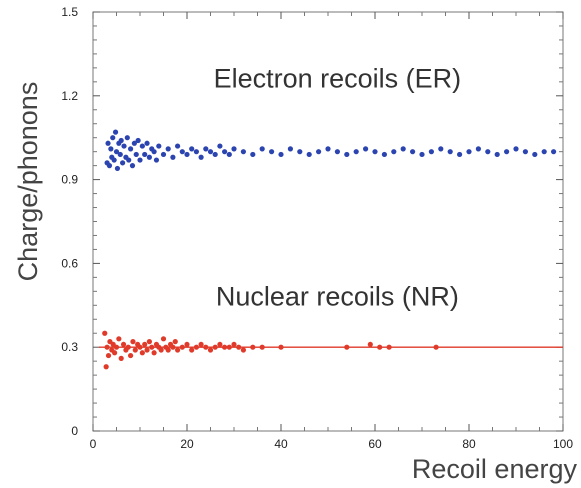 The width and height of the screenshot is (581, 488). Describe the element at coordinates (281, 444) in the screenshot. I see `x-tick-label: 40` at that location.